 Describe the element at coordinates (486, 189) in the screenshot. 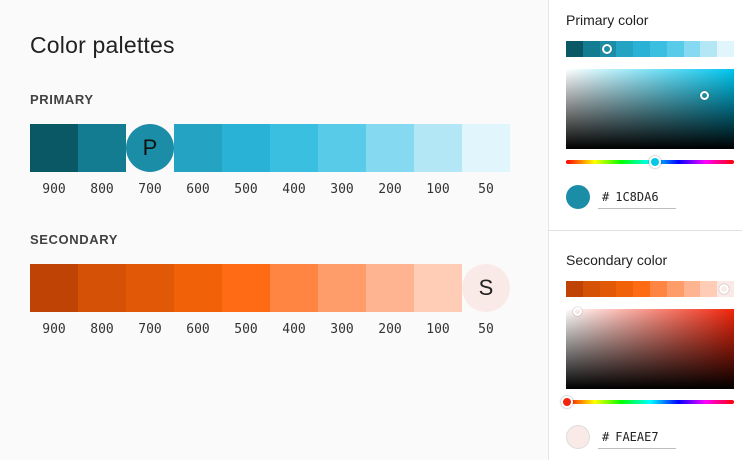

I see `primary-shade-label-50: 50` at that location.